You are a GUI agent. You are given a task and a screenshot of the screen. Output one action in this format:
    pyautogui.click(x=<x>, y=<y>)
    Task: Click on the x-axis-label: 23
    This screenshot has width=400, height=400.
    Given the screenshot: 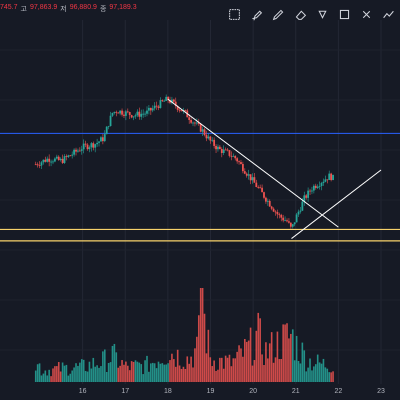 What is the action you would take?
    pyautogui.click(x=381, y=391)
    